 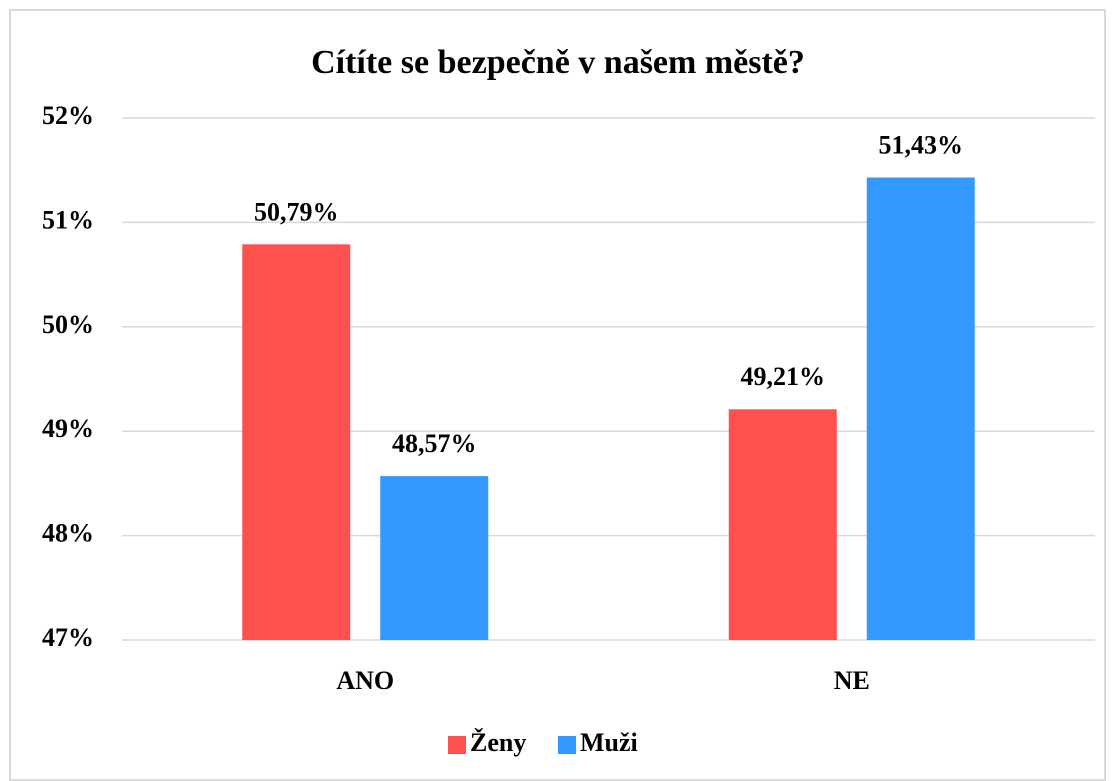 What do you see at coordinates (68, 115) in the screenshot?
I see `y-tick-label: 52%` at bounding box center [68, 115].